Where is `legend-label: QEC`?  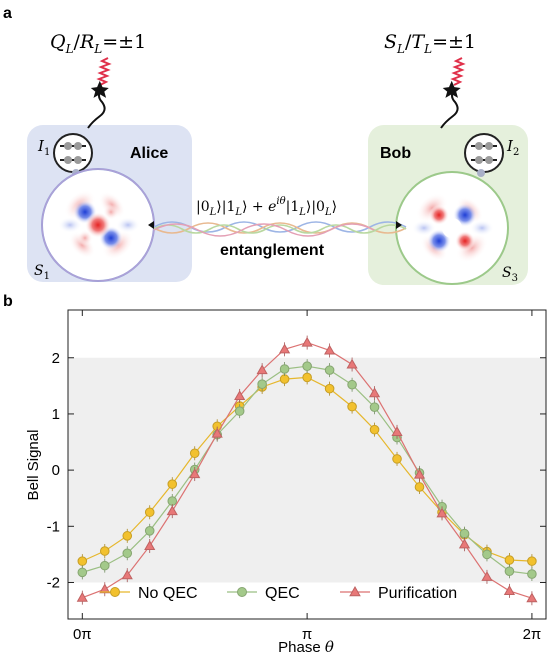
legend-label: QEC is located at coordinates (282, 593).